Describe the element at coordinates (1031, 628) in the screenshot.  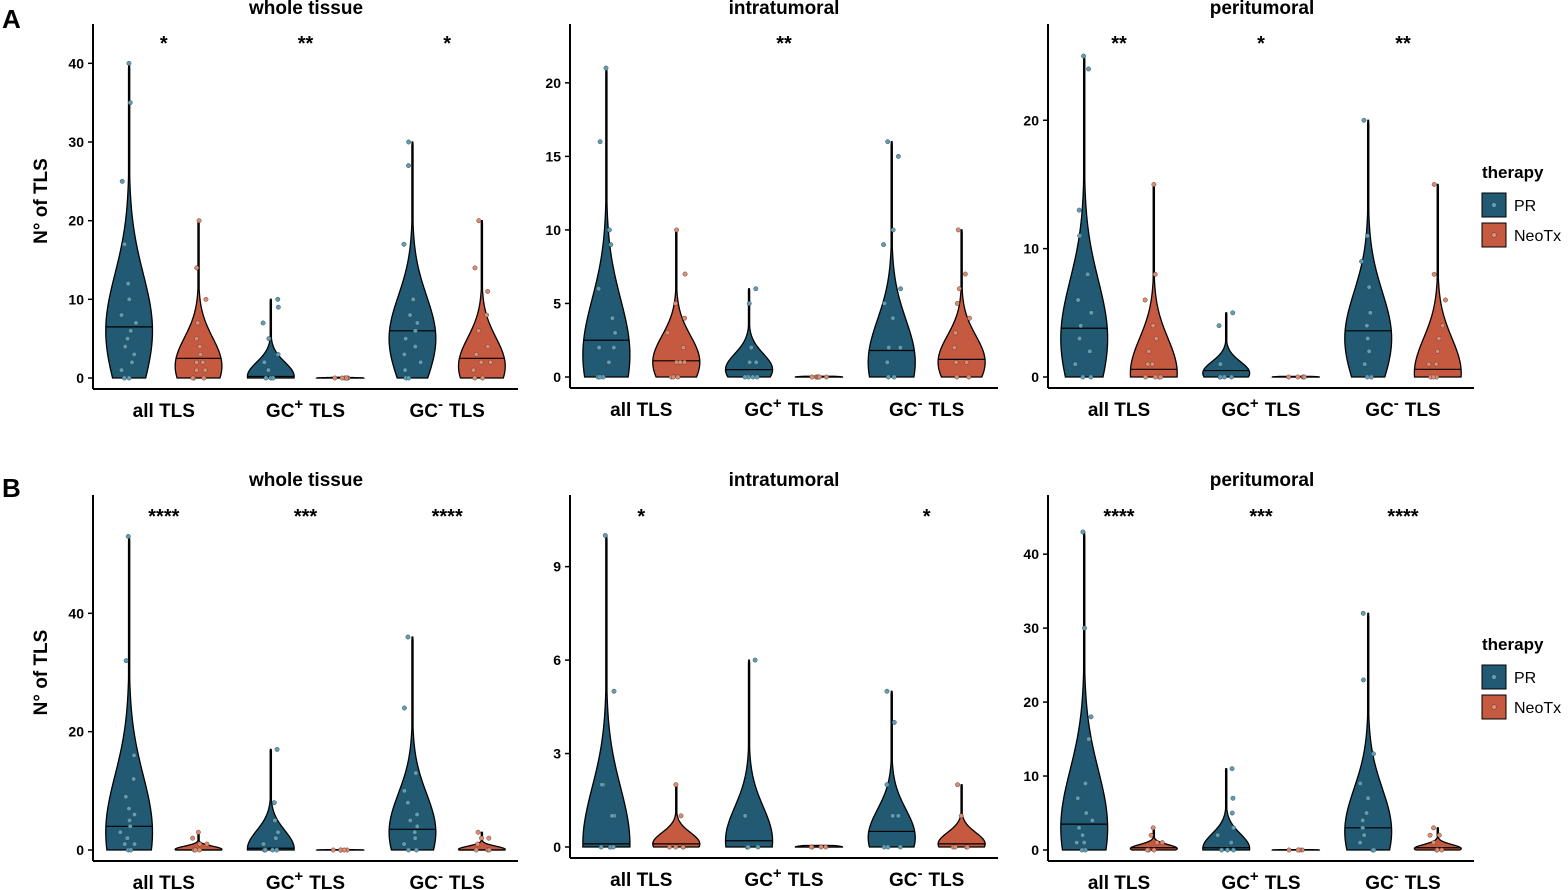
I see `y-tick-label: 30` at that location.